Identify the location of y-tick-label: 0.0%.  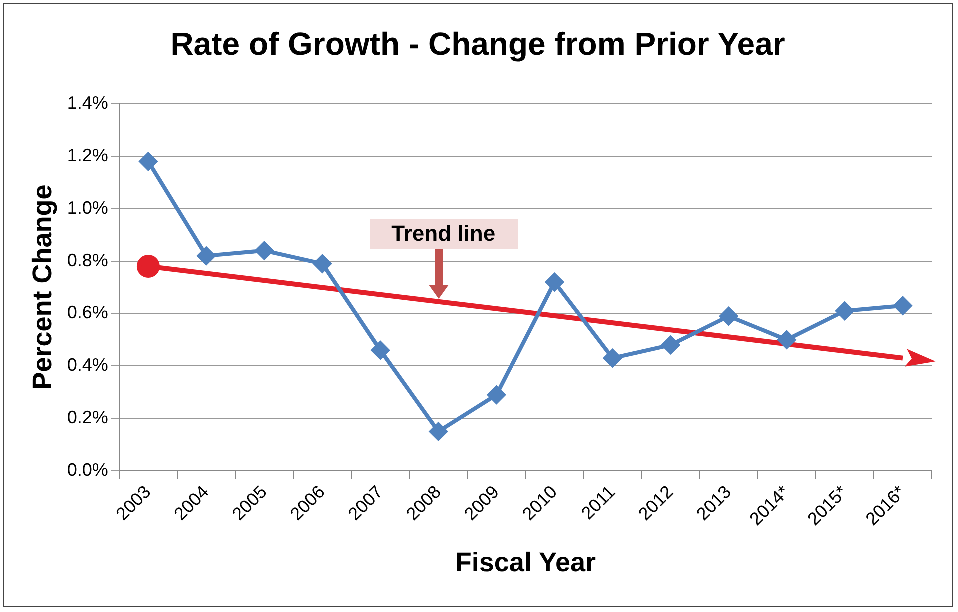
(87, 470).